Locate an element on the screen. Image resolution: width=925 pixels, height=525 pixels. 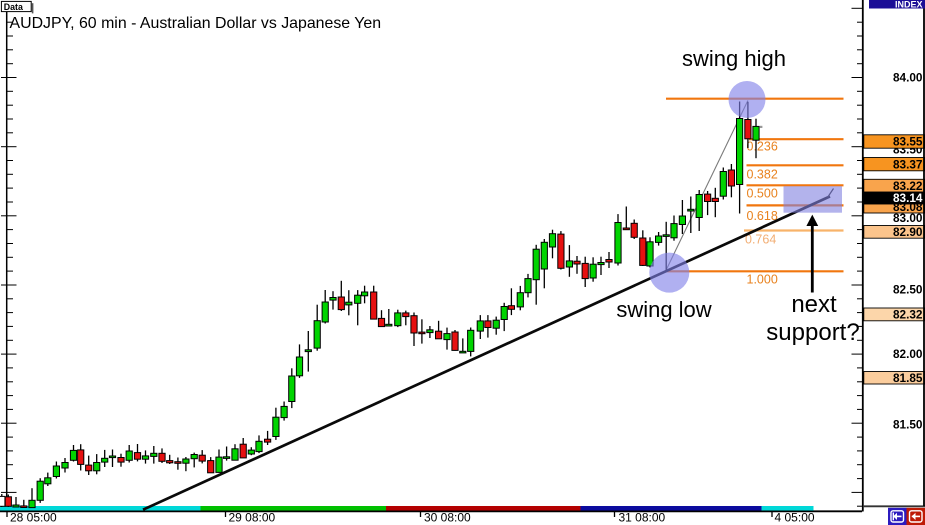
svg-text: swing high is located at coordinates (734, 58).